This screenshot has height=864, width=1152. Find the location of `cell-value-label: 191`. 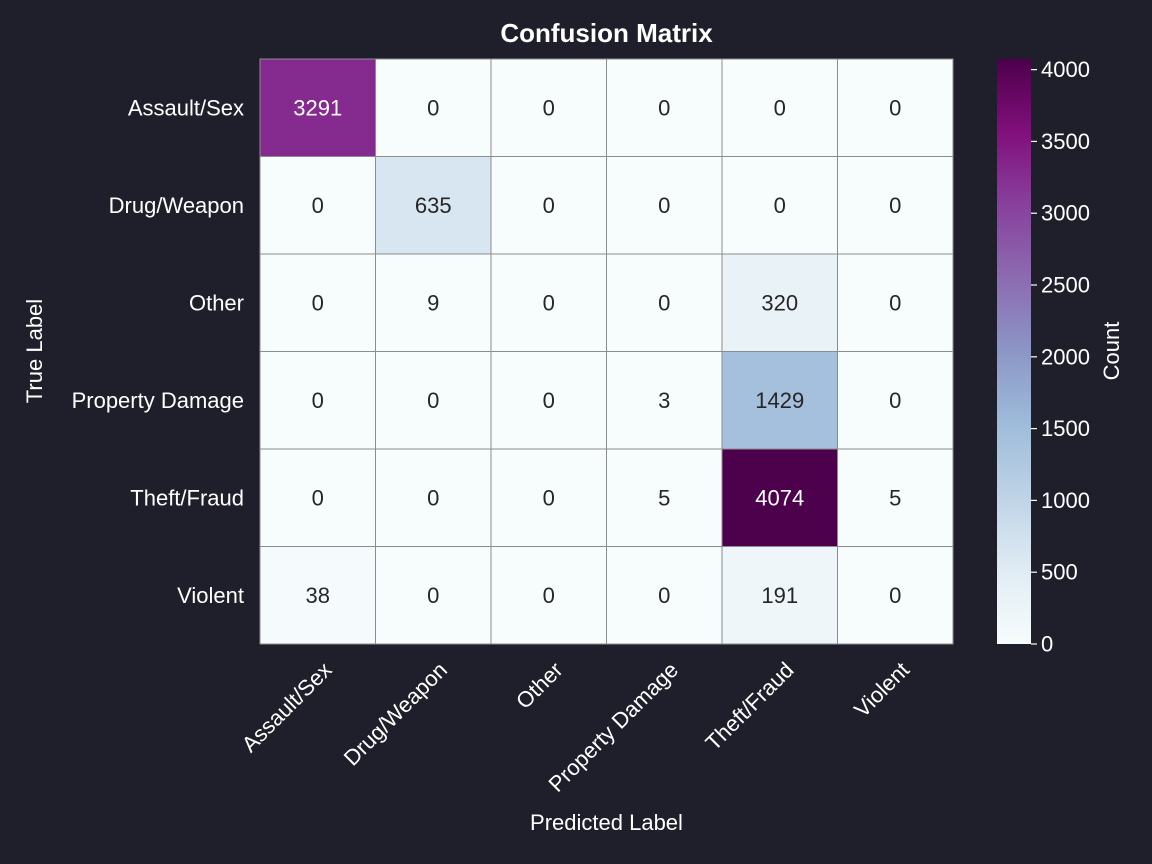

cell-value-label: 191 is located at coordinates (779, 595).